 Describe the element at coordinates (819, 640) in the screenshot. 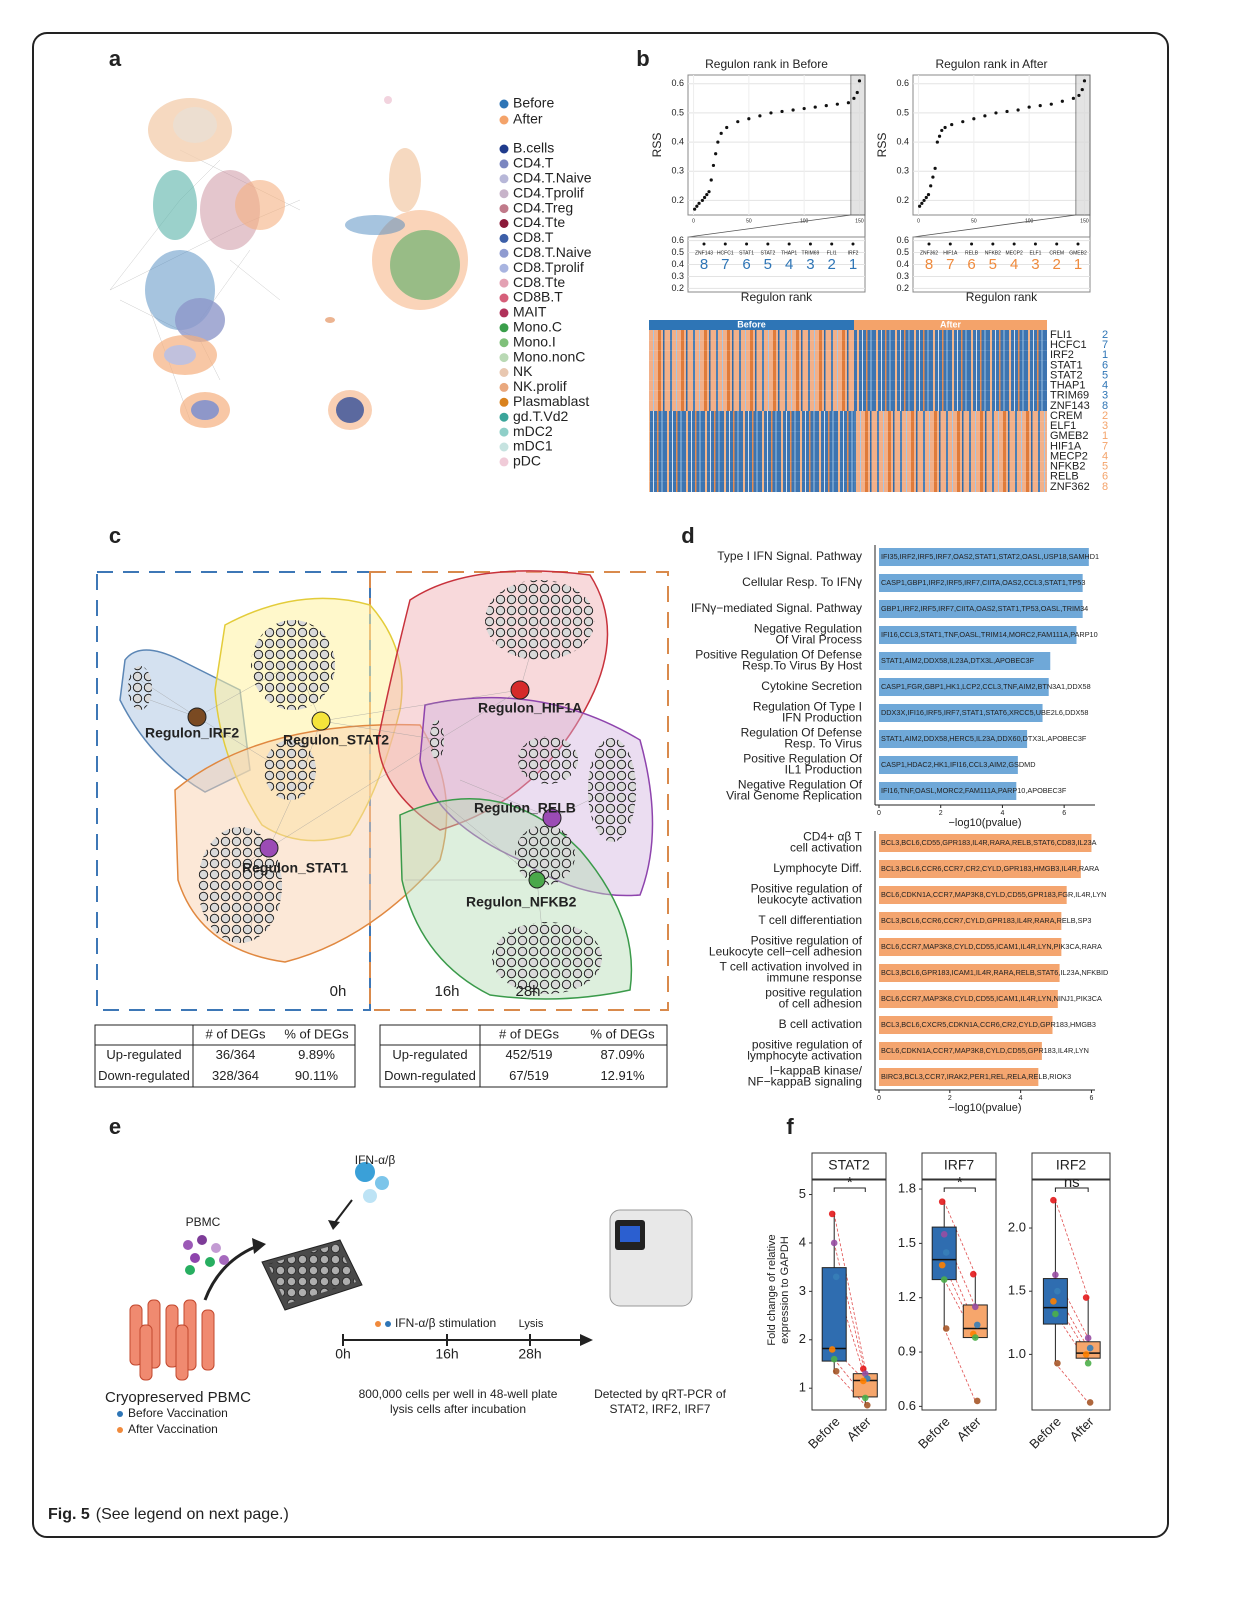

I see `term-label: Of Viral Process` at that location.